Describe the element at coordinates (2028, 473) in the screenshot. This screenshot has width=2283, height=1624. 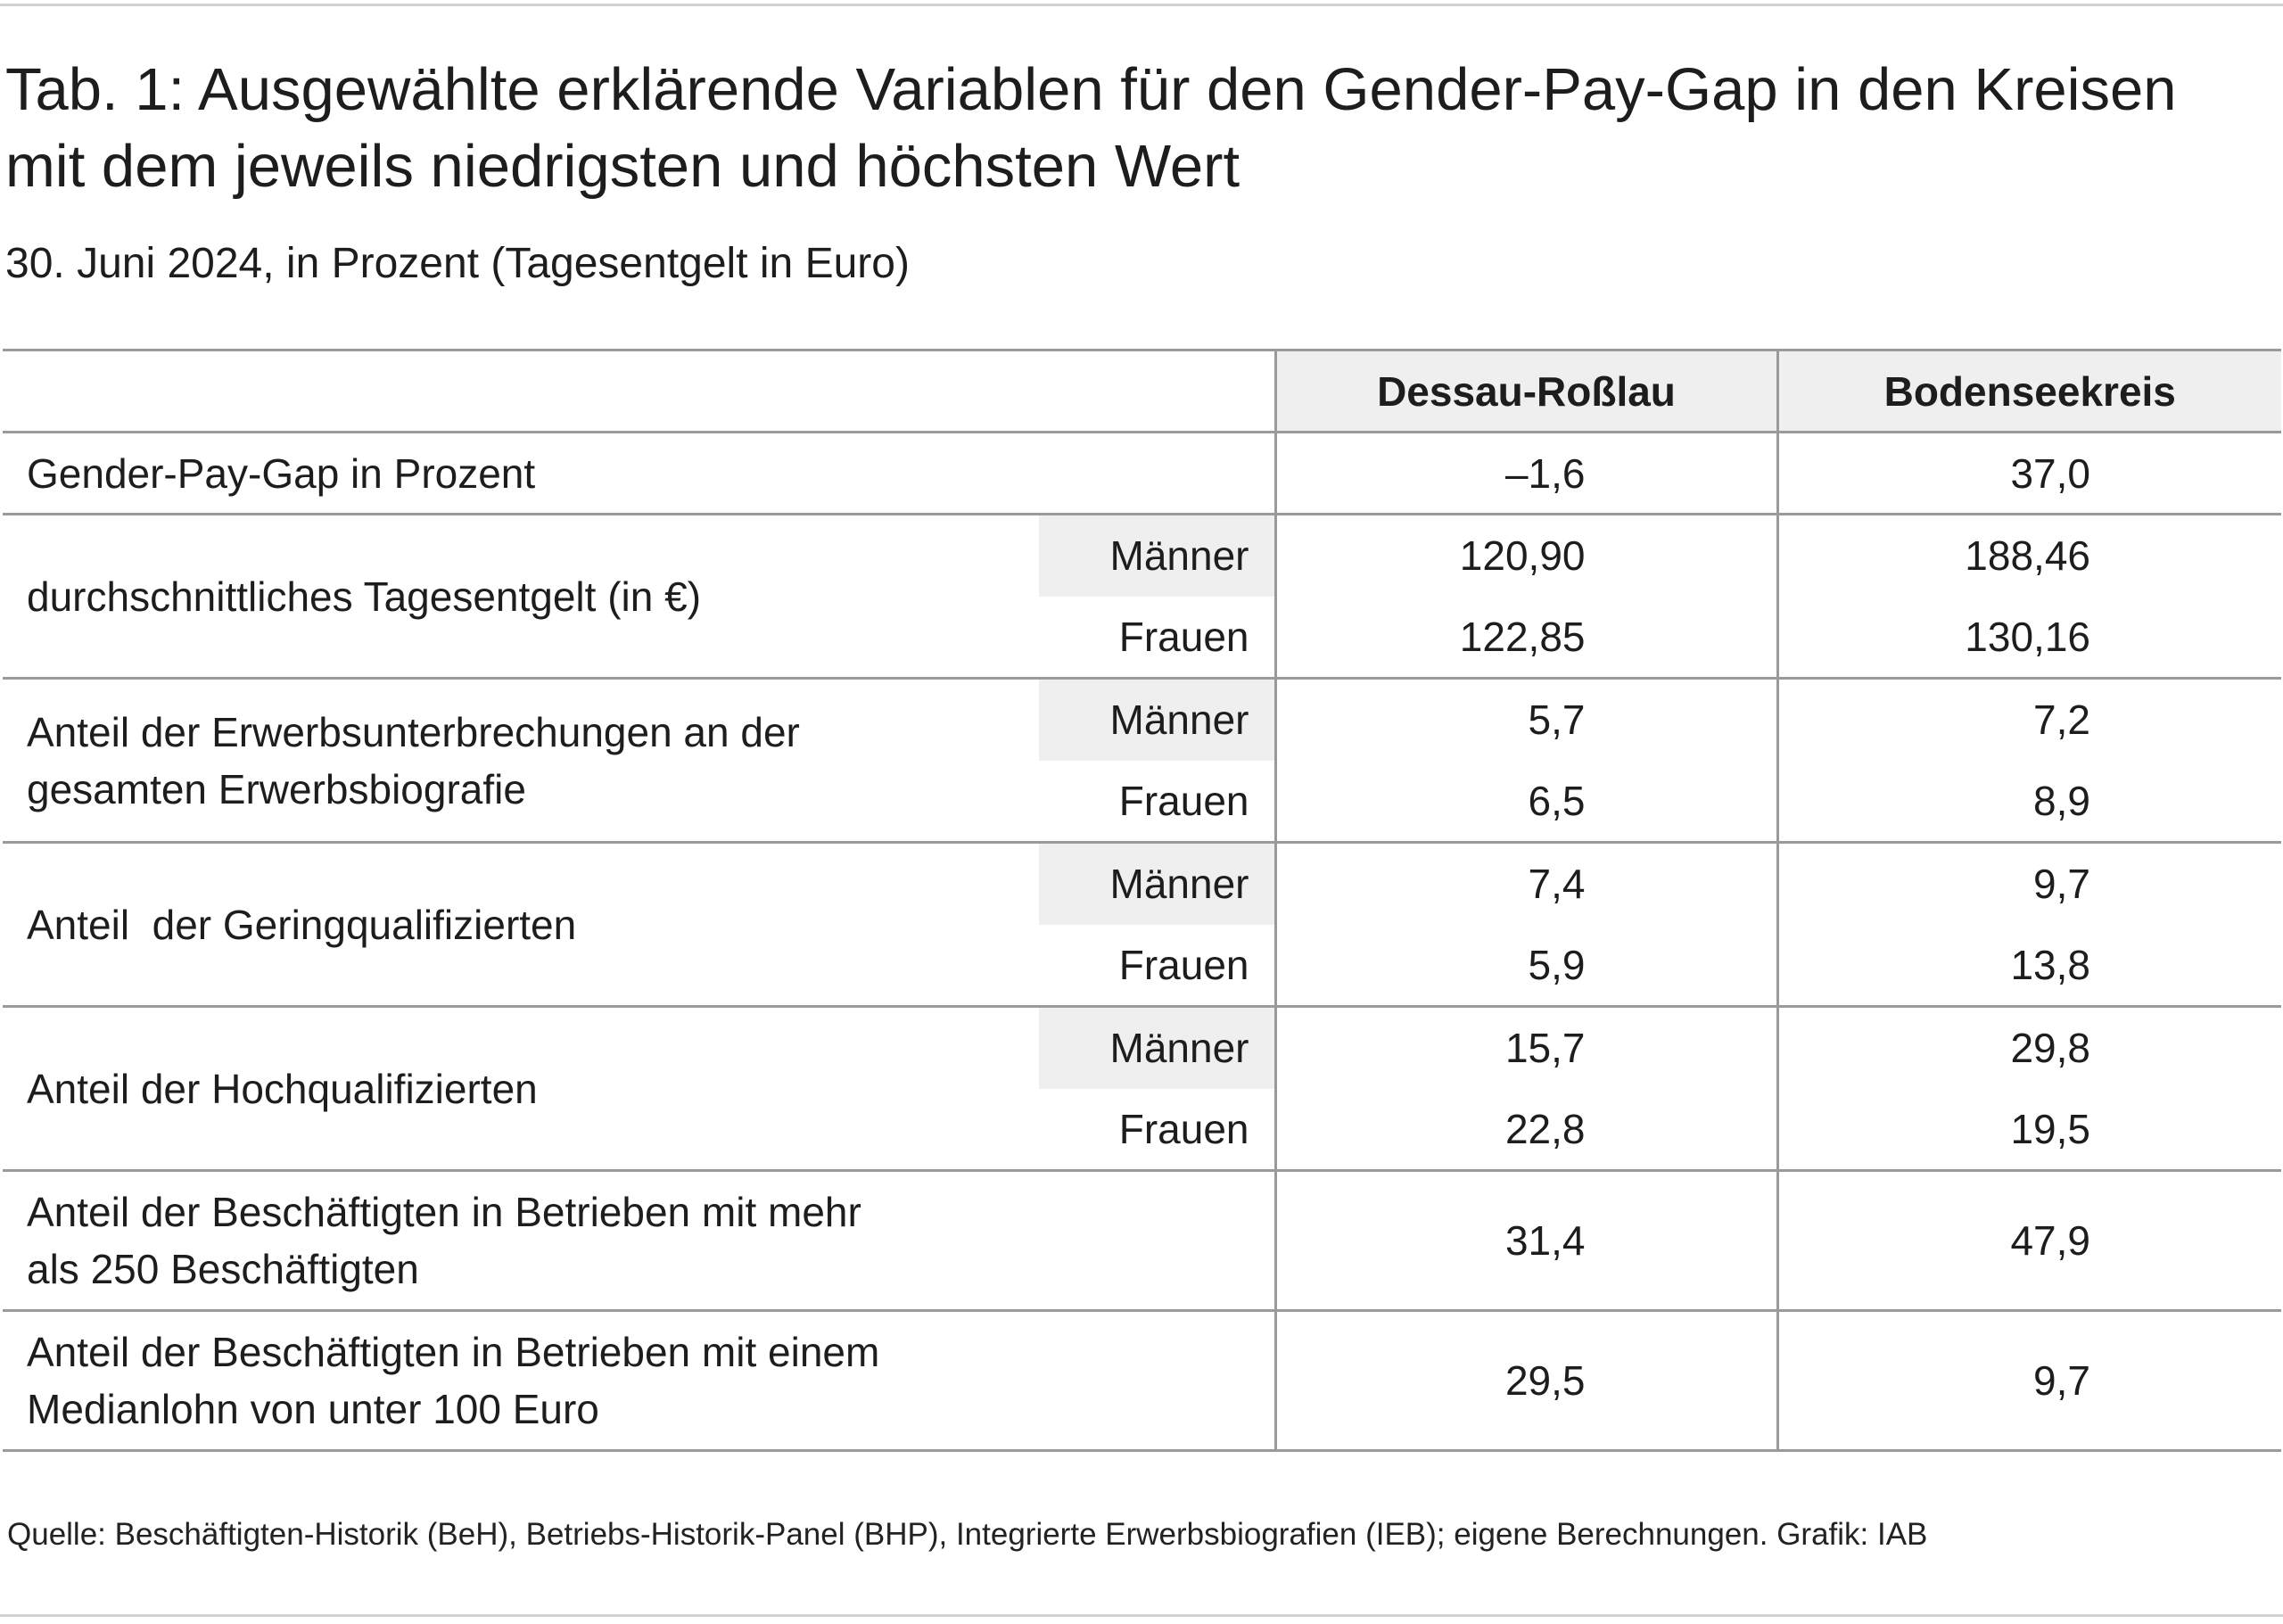
I see `value-cell: 37,0` at that location.